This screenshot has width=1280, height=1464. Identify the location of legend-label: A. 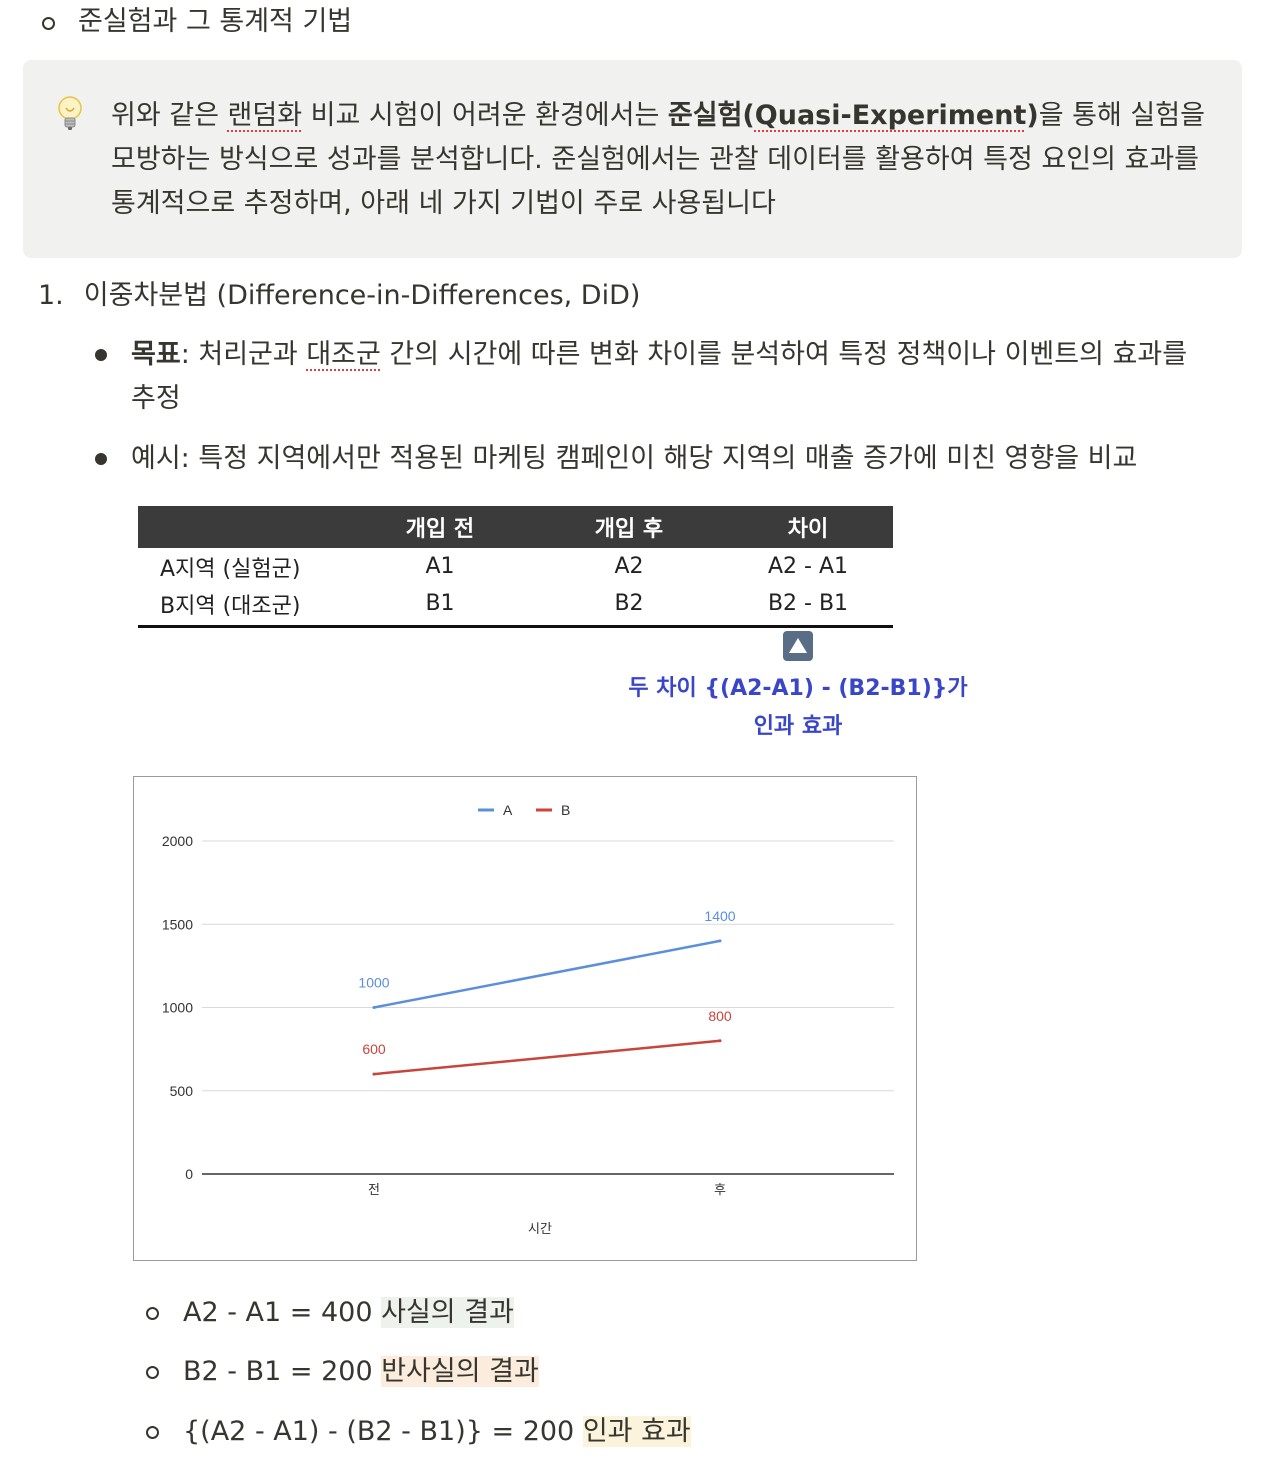
(508, 810).